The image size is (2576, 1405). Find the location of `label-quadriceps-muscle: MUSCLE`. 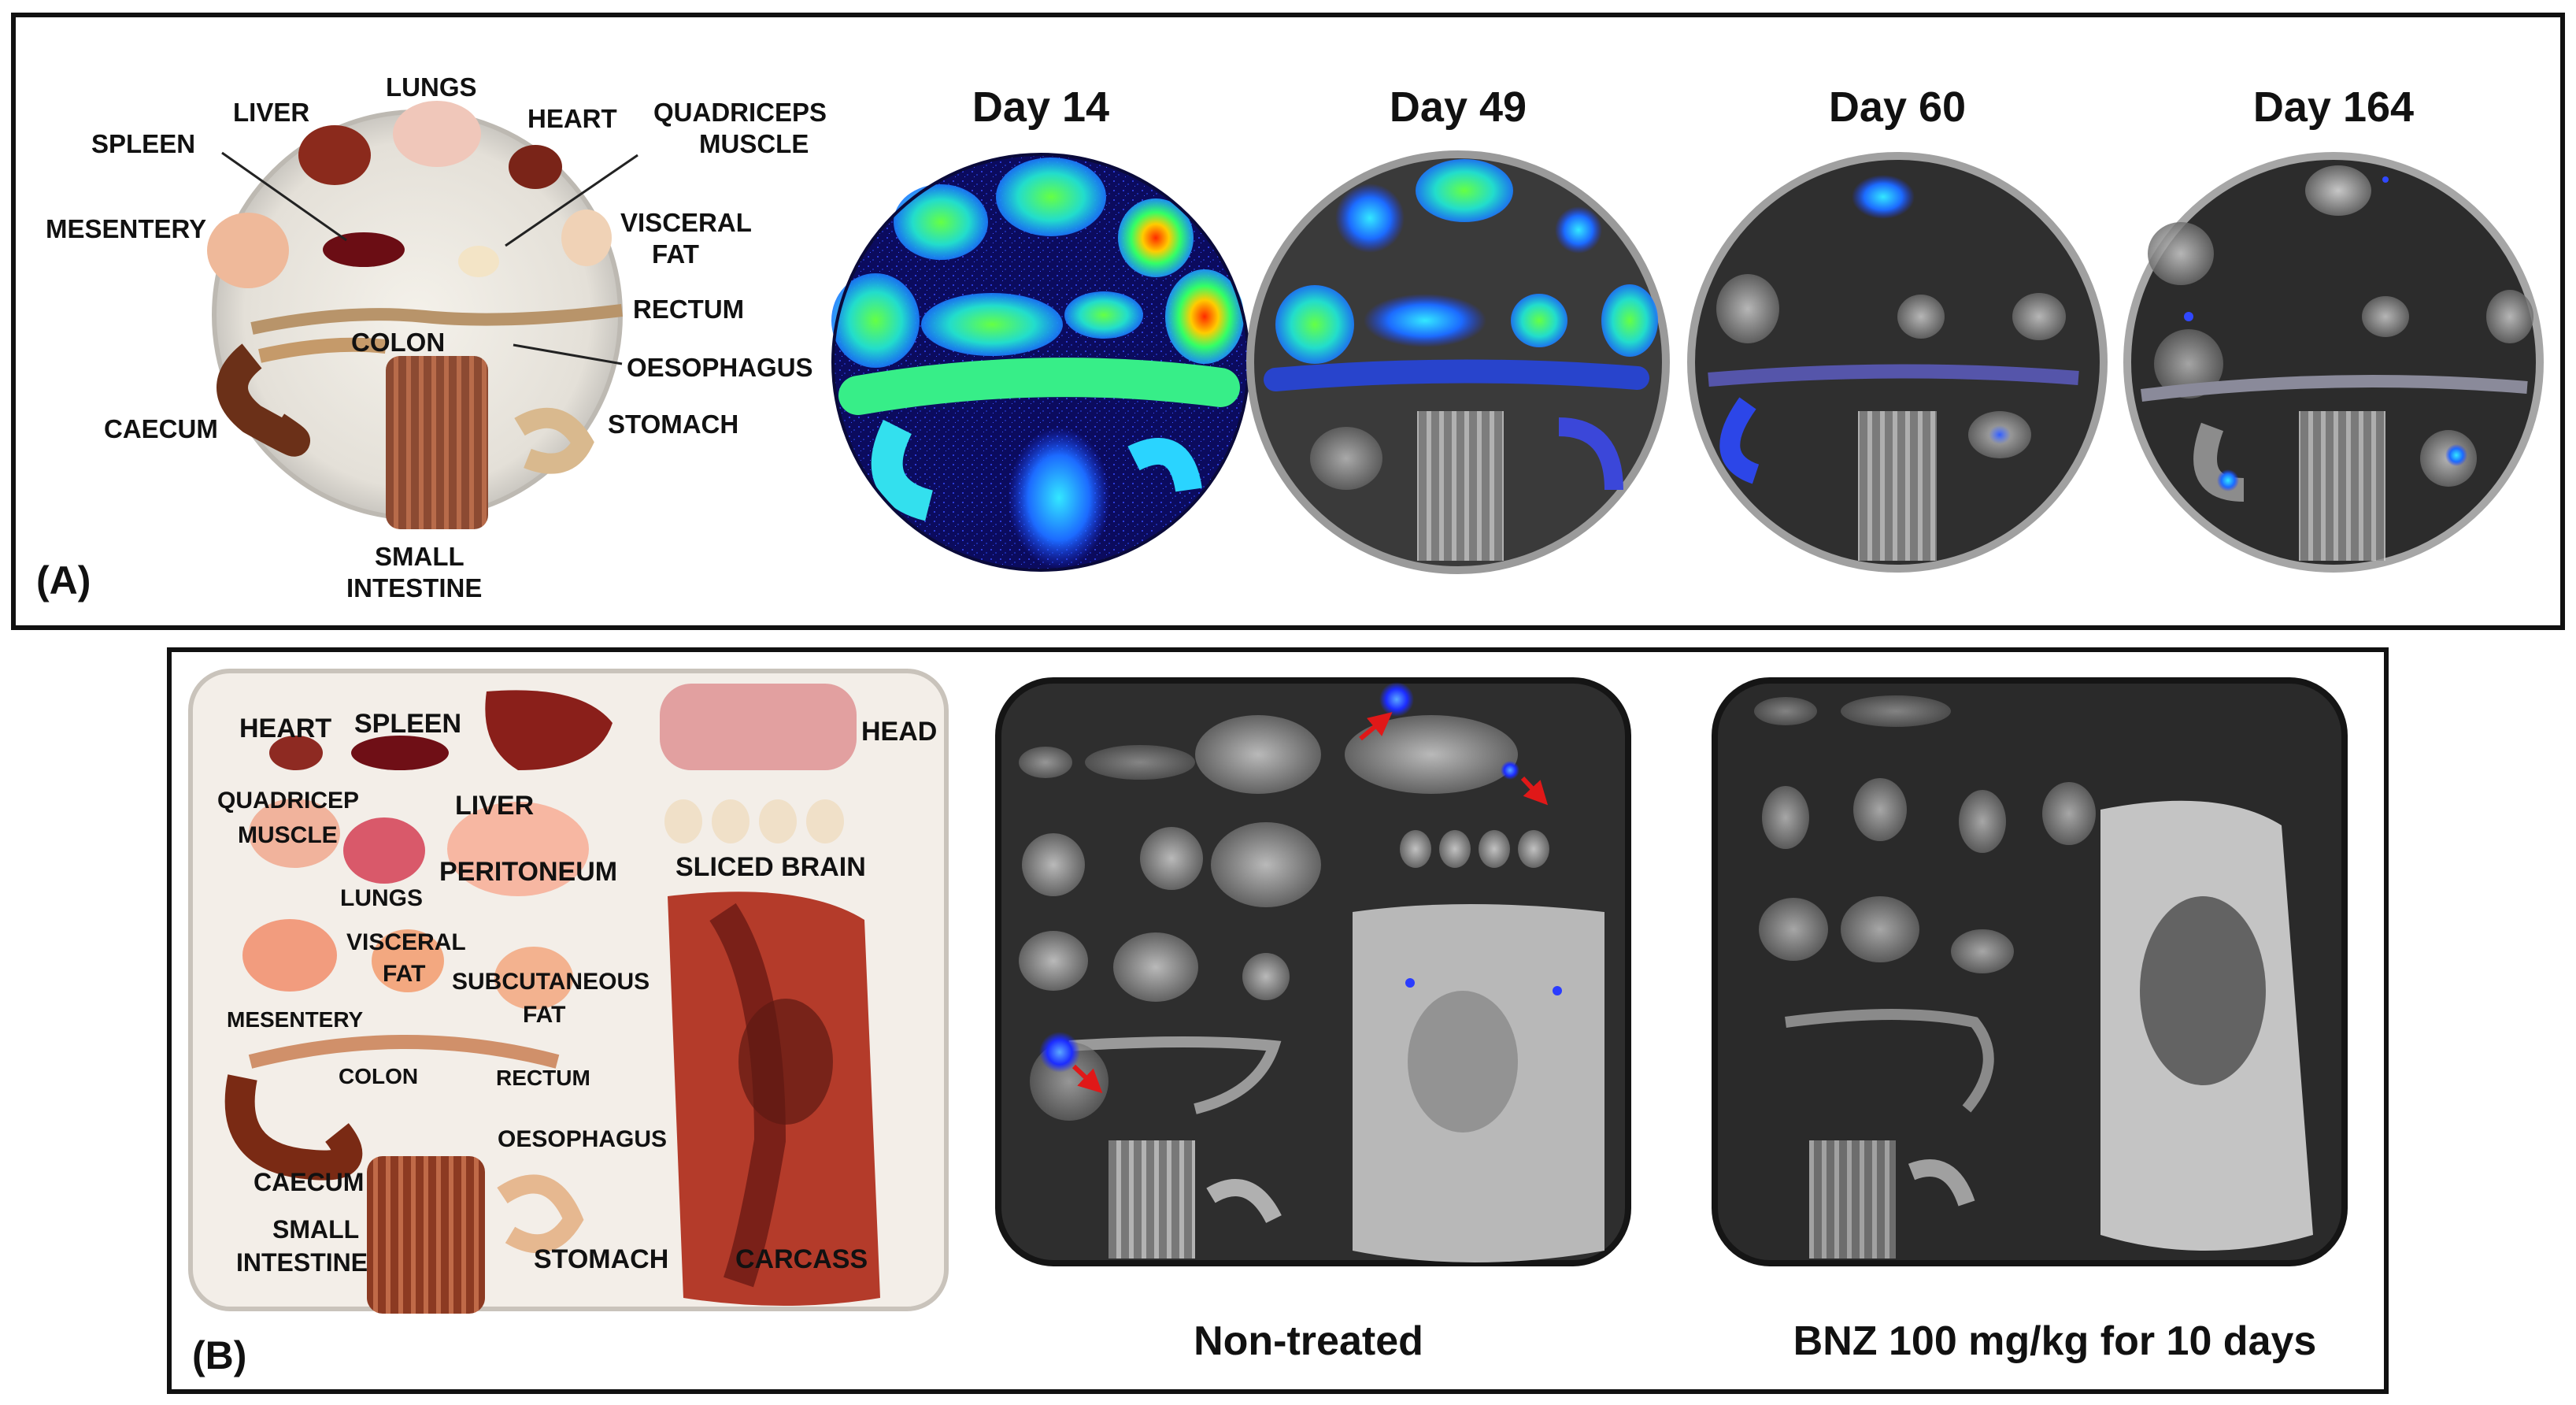

label-quadriceps-muscle: MUSCLE is located at coordinates (754, 143).